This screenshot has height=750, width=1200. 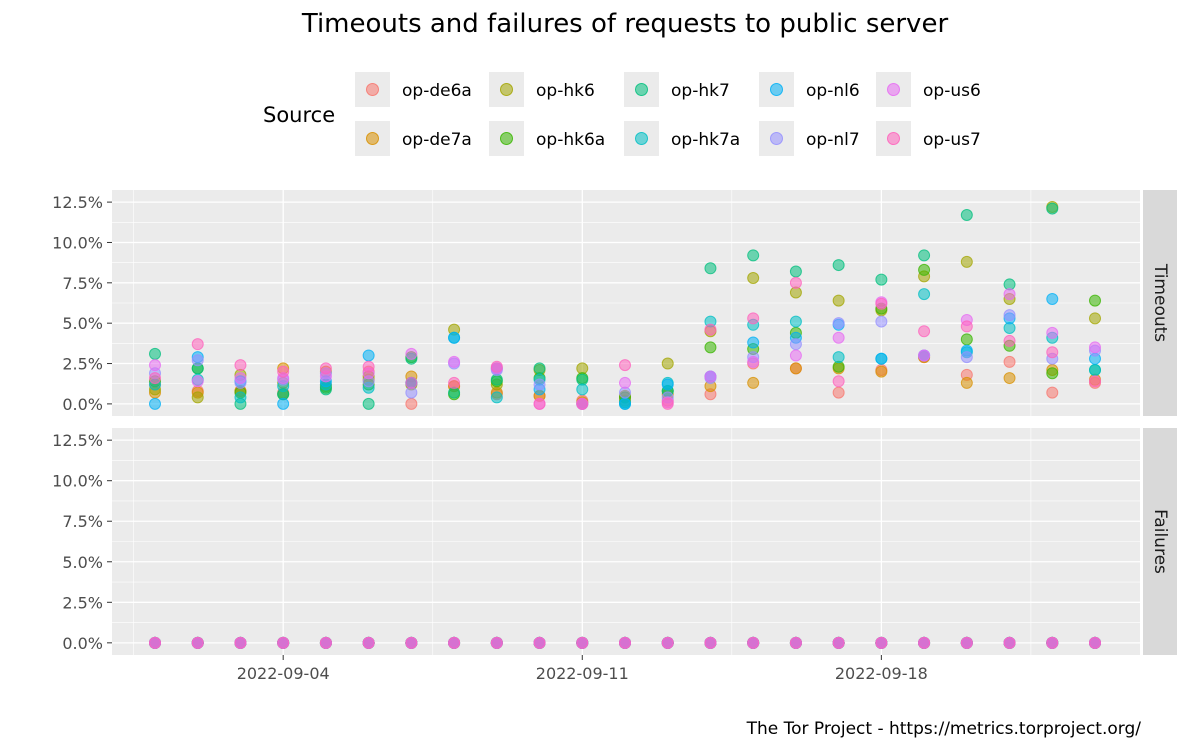 I want to click on legend-entry: op-hk7a, so click(x=682, y=138).